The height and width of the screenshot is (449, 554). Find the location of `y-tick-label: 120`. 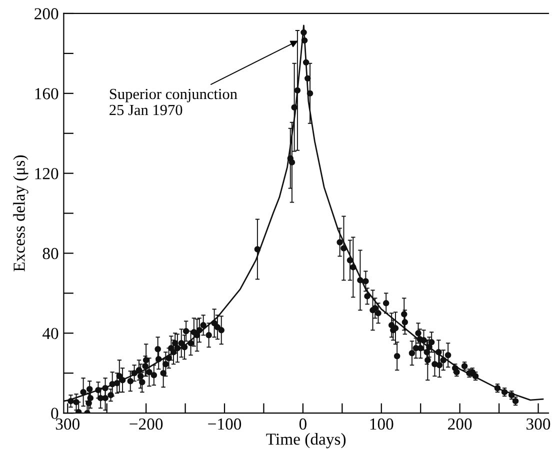

y-tick-label: 120 is located at coordinates (46, 174).